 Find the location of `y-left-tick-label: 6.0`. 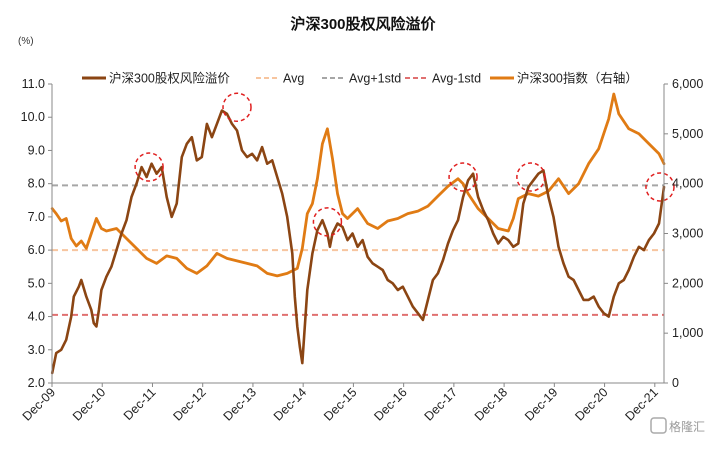

y-left-tick-label: 6.0 is located at coordinates (36, 250).